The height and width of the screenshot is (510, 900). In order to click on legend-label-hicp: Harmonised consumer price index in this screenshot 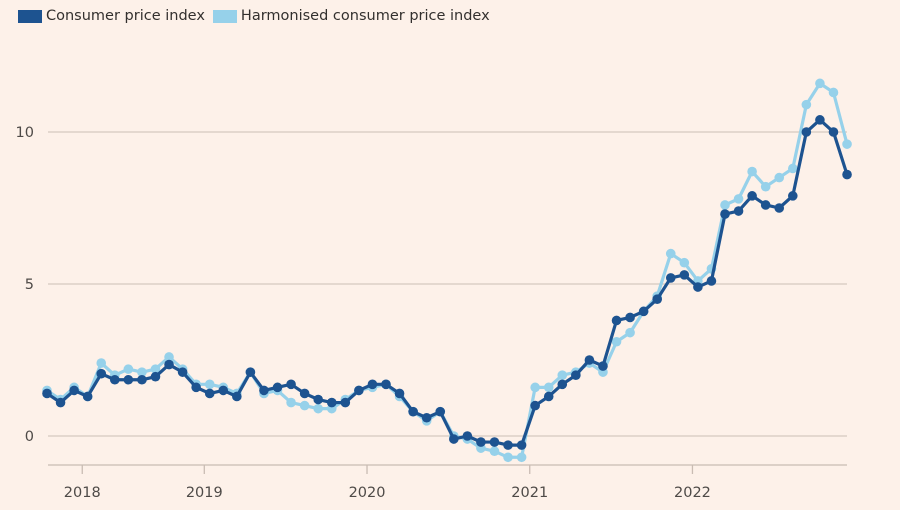, I will do `click(365, 16)`.